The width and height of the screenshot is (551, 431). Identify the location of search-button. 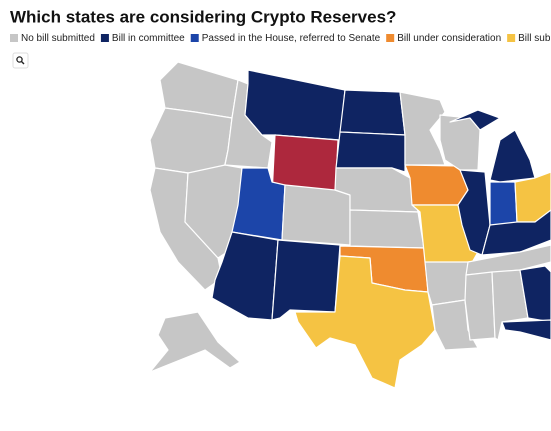
(20, 60).